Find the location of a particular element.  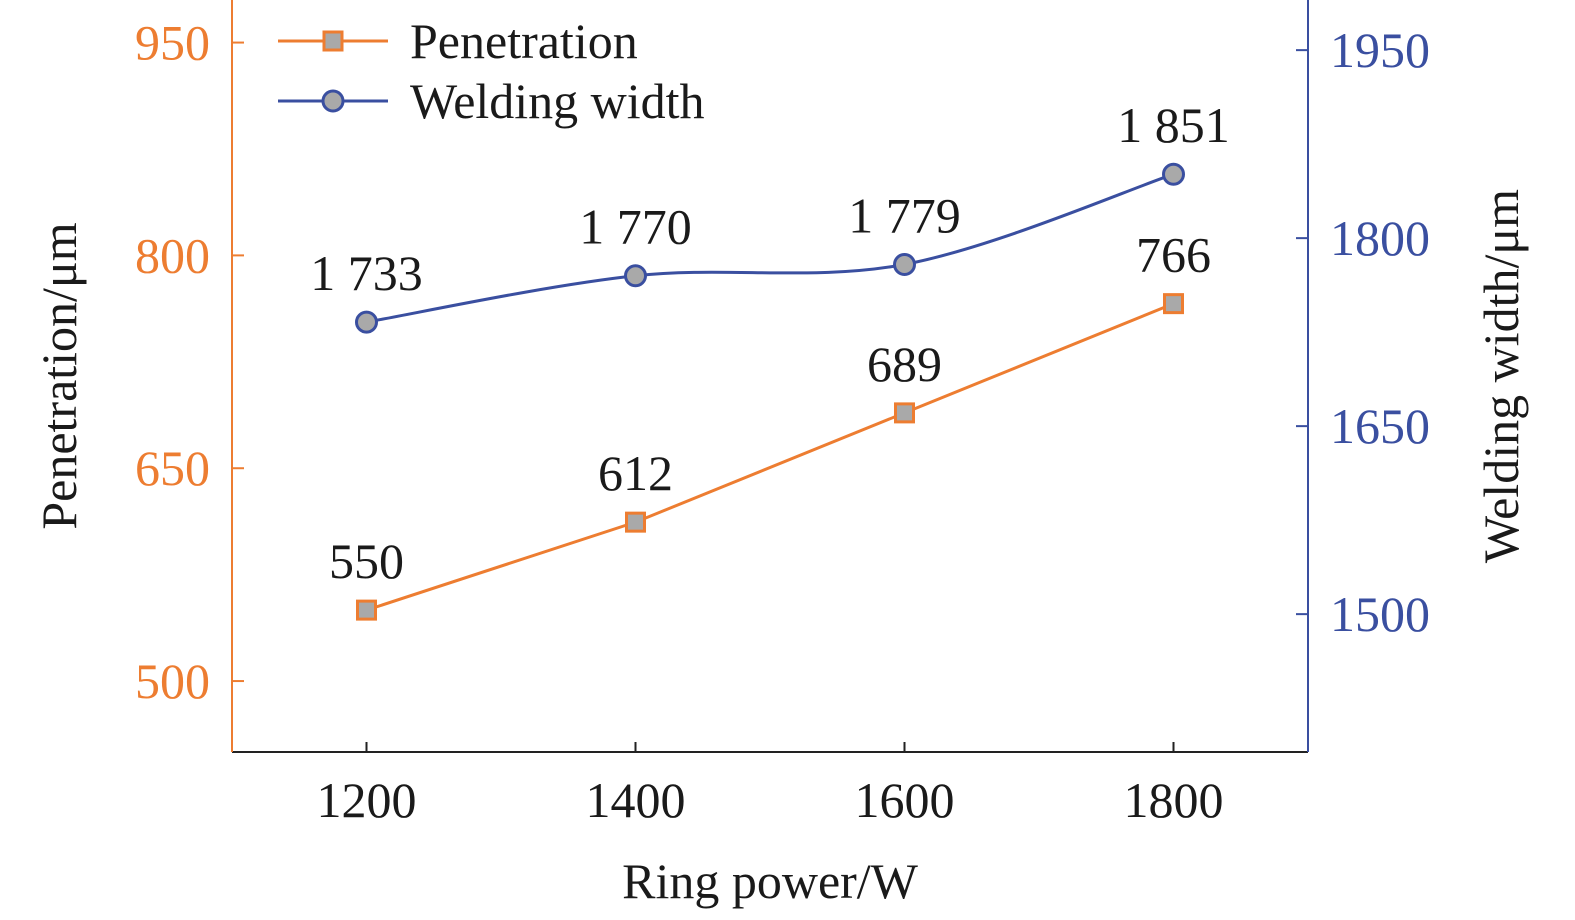

penetration-data-label: 612 is located at coordinates (635, 473).